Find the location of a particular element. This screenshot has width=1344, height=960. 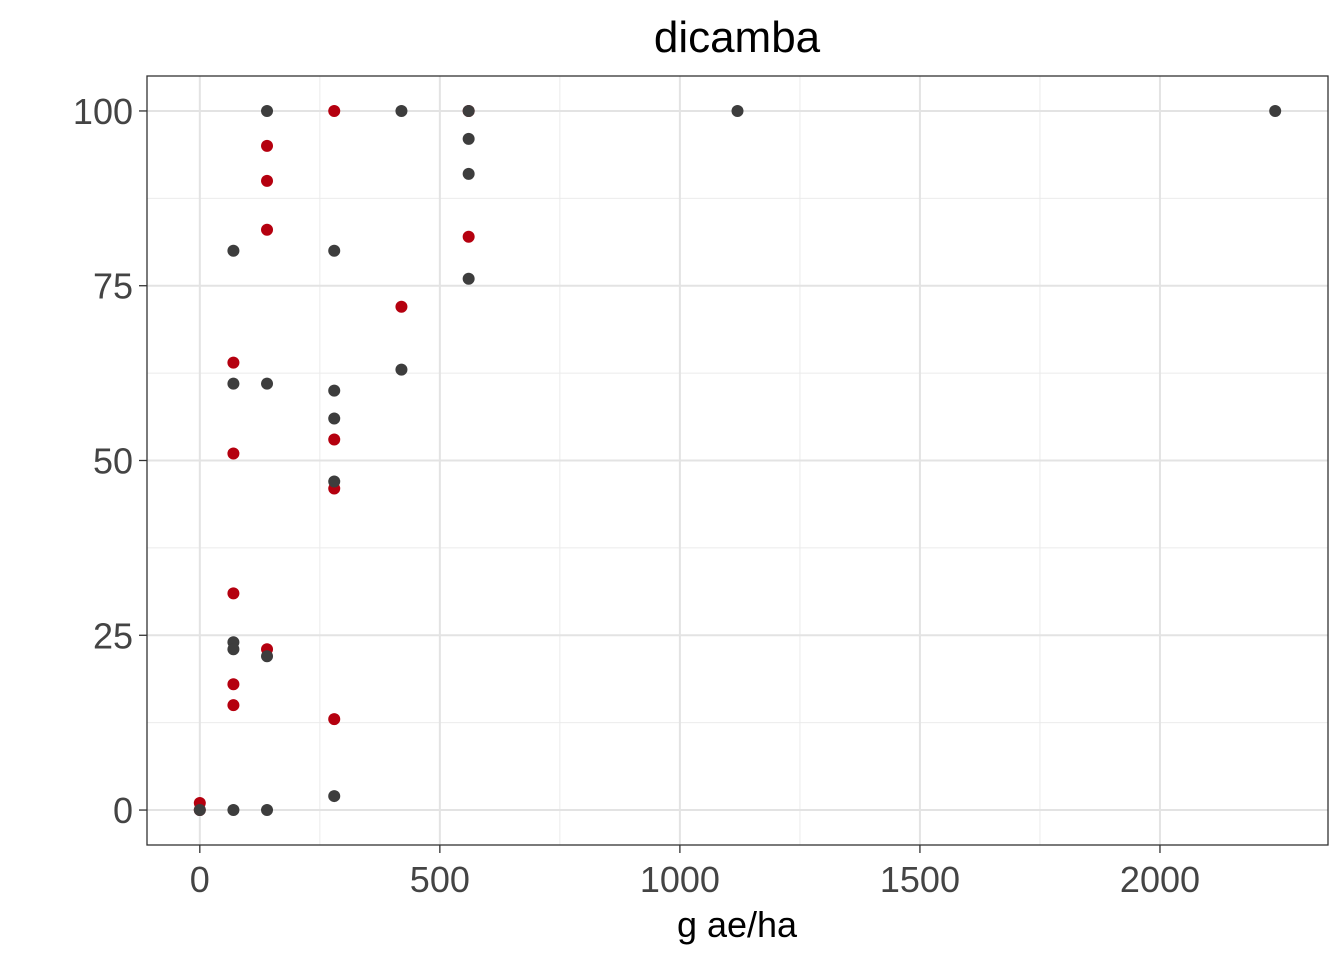

x-axis: 0 500 1000 1500 2000 is located at coordinates (695, 872).